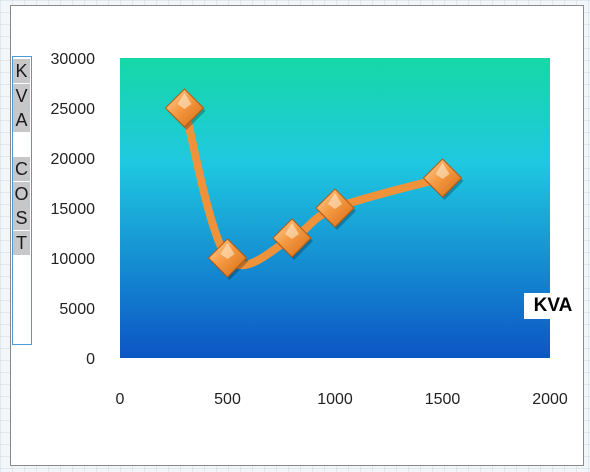 The image size is (590, 472). I want to click on y-axis-label-char: S, so click(21, 218).